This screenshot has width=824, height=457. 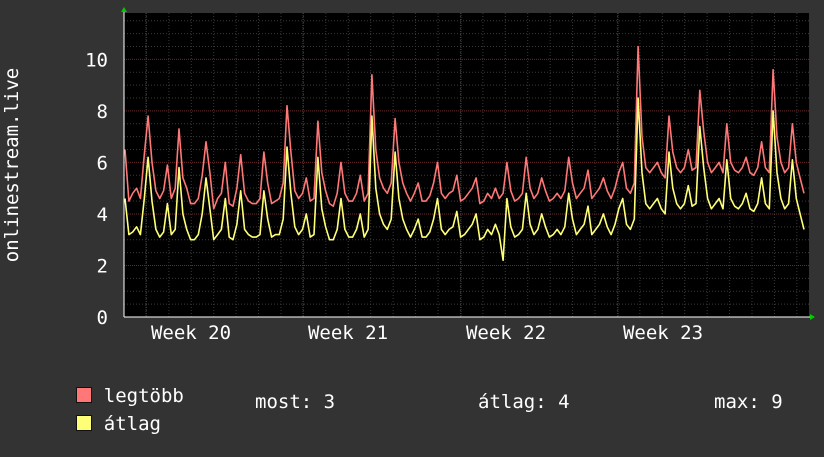 What do you see at coordinates (812, 317) in the screenshot?
I see `x-axis-arrow` at bounding box center [812, 317].